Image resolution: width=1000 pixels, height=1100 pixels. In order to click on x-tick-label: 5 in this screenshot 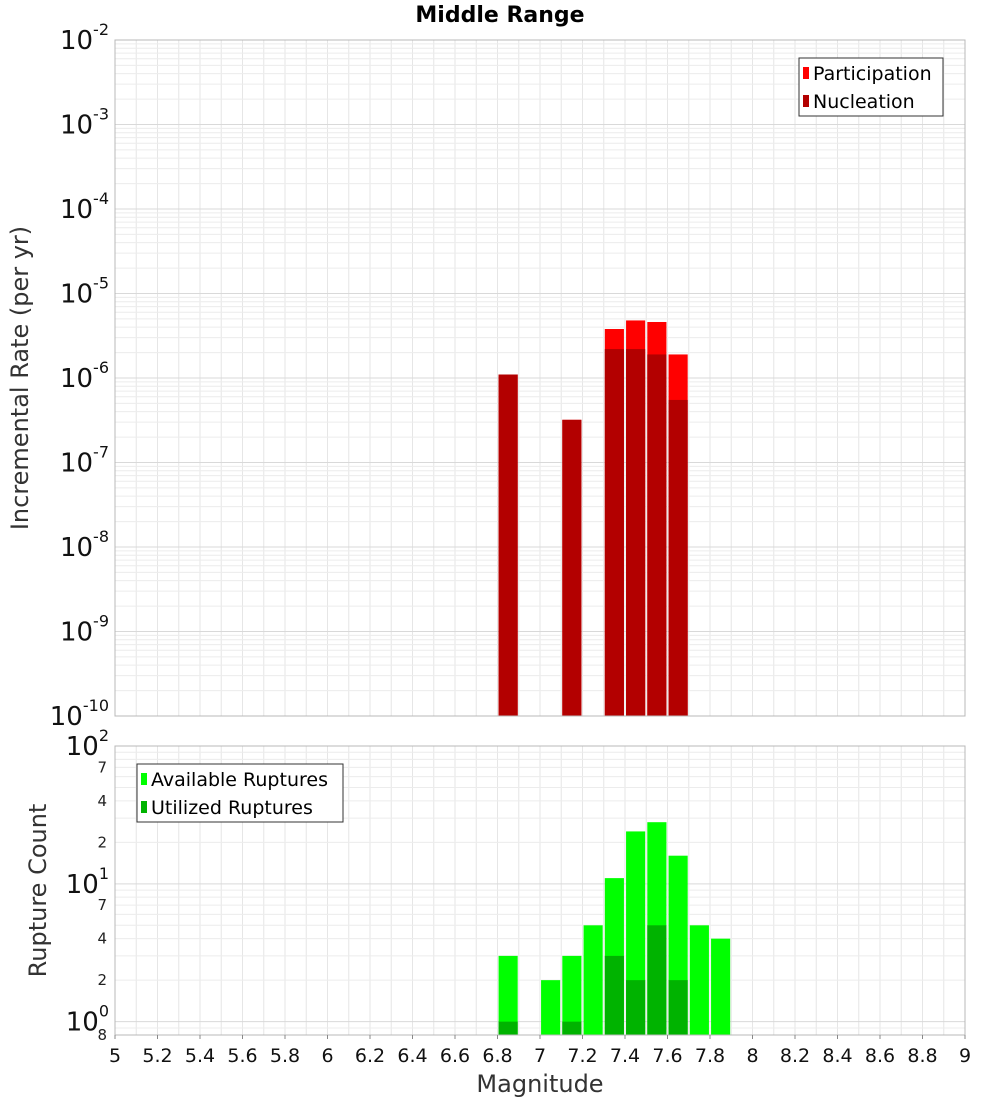, I will do `click(115, 1056)`.